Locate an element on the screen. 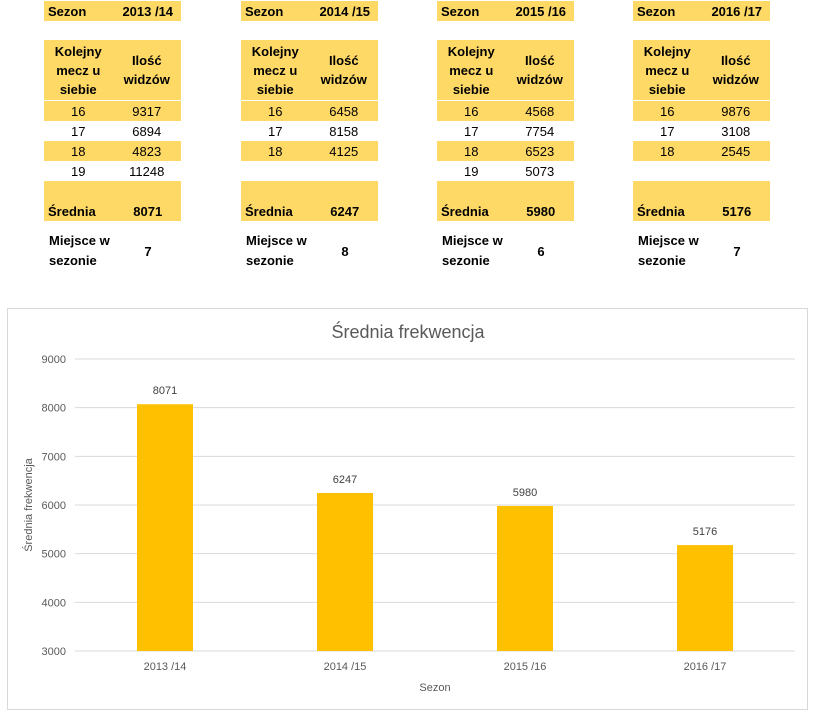  viewers-count: 6458 is located at coordinates (344, 111).